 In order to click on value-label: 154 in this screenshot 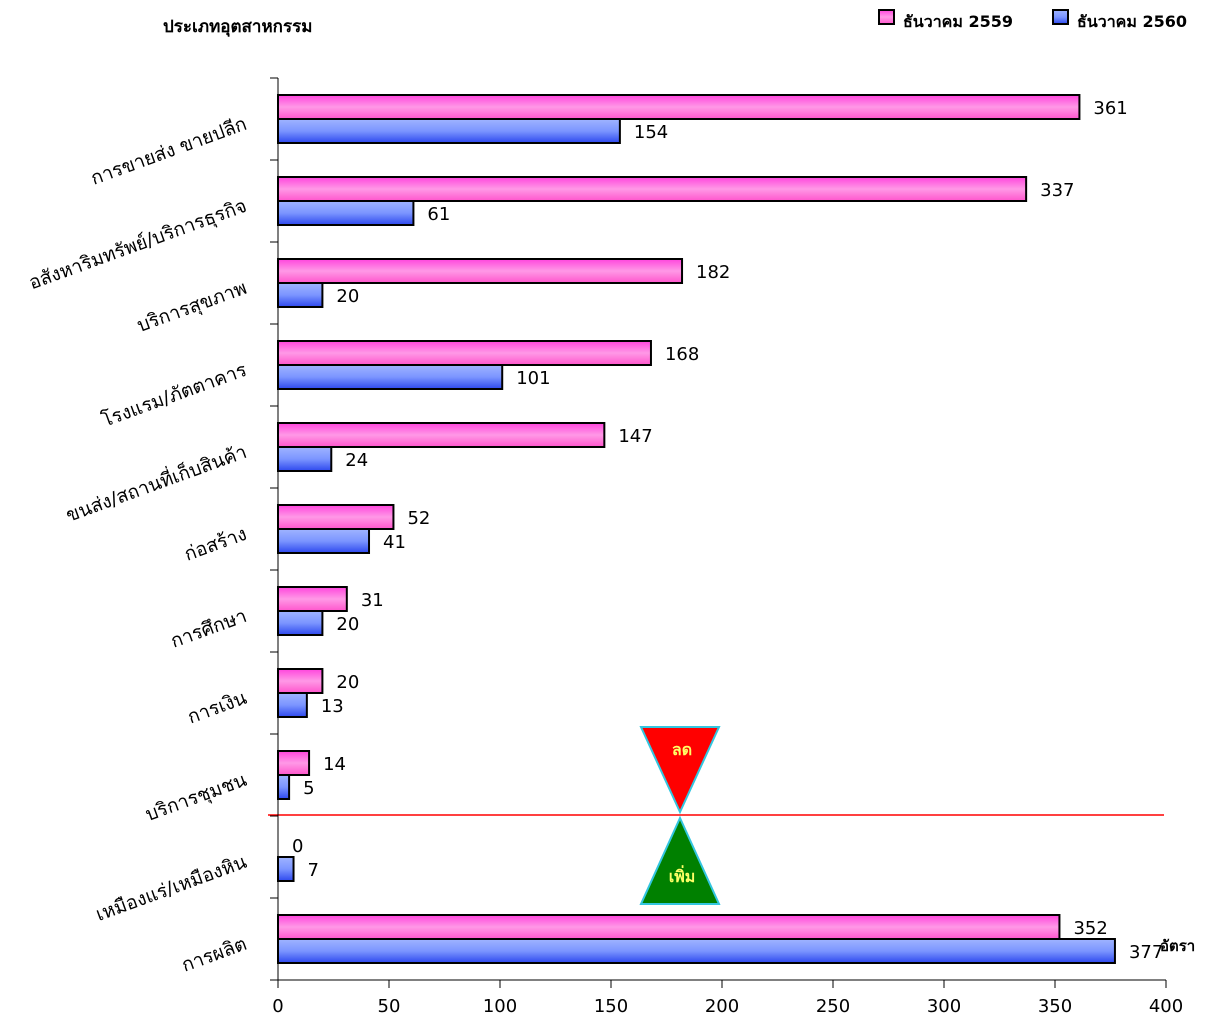, I will do `click(651, 132)`.